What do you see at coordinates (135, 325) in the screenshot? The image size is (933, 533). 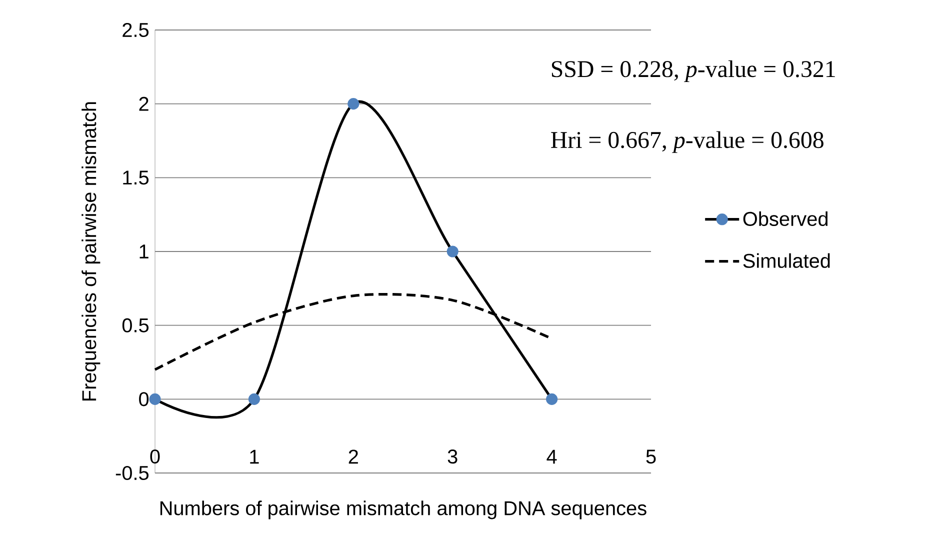 I see `y-tick-label: 0.5` at bounding box center [135, 325].